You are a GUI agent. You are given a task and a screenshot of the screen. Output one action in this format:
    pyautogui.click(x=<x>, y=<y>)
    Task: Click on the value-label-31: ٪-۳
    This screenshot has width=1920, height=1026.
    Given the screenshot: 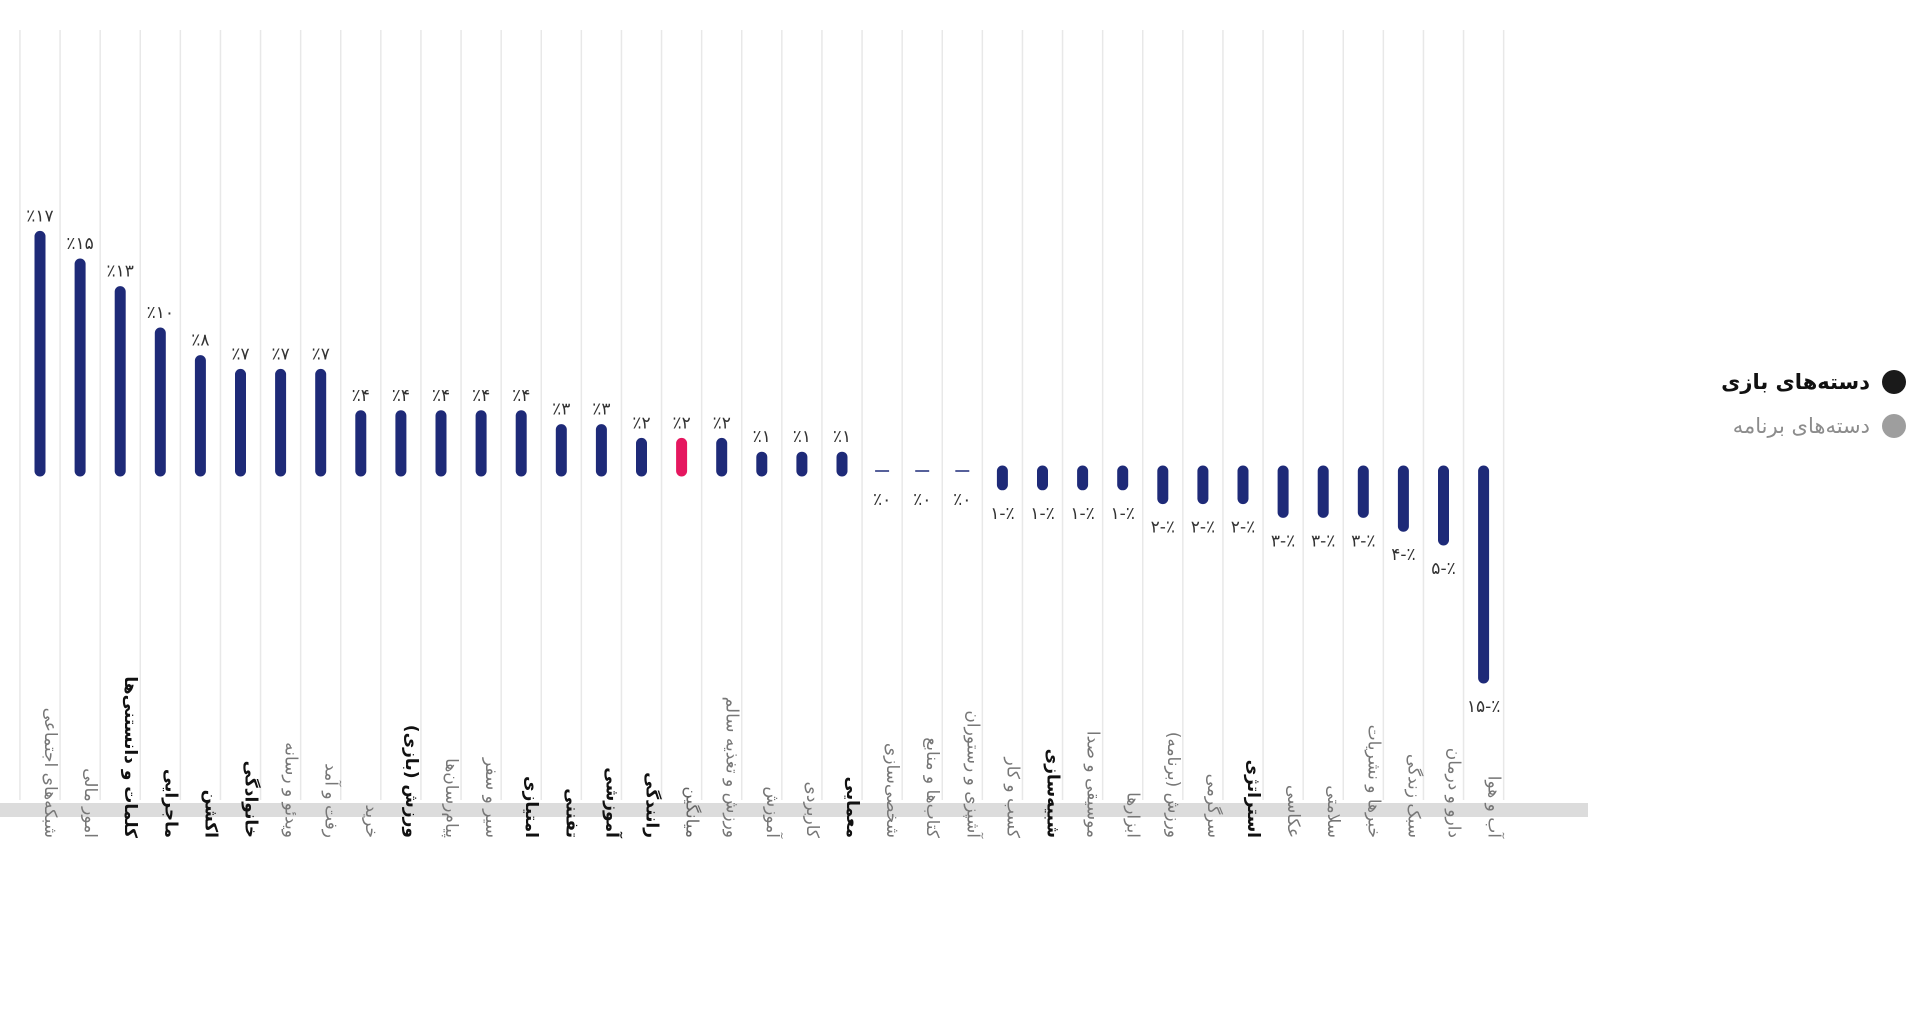 What is the action you would take?
    pyautogui.click(x=1283, y=541)
    